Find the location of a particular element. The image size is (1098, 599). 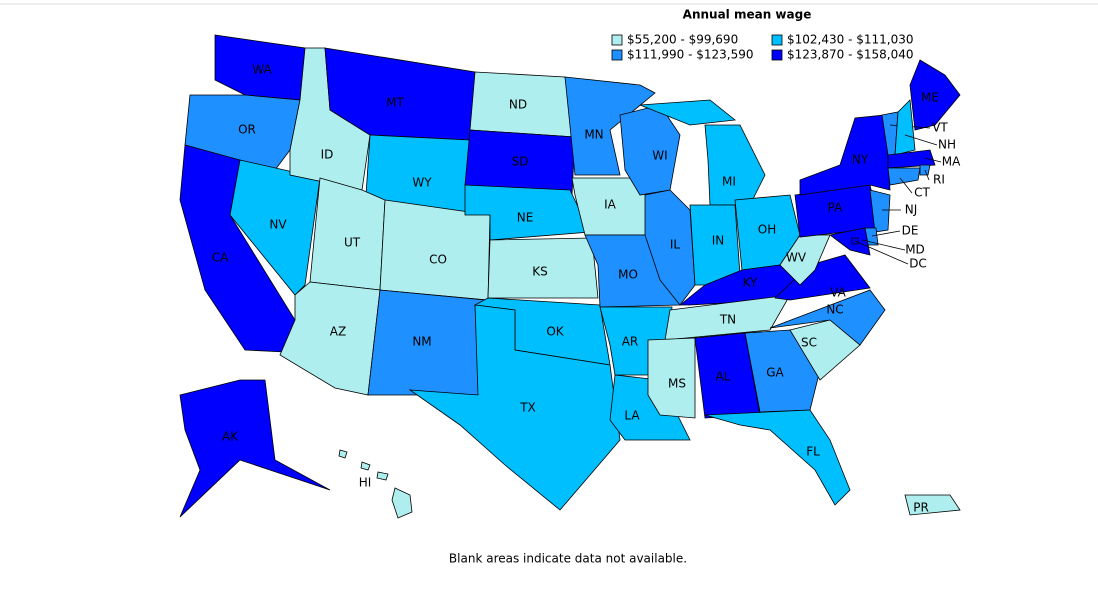

state-label: CO is located at coordinates (438, 260).